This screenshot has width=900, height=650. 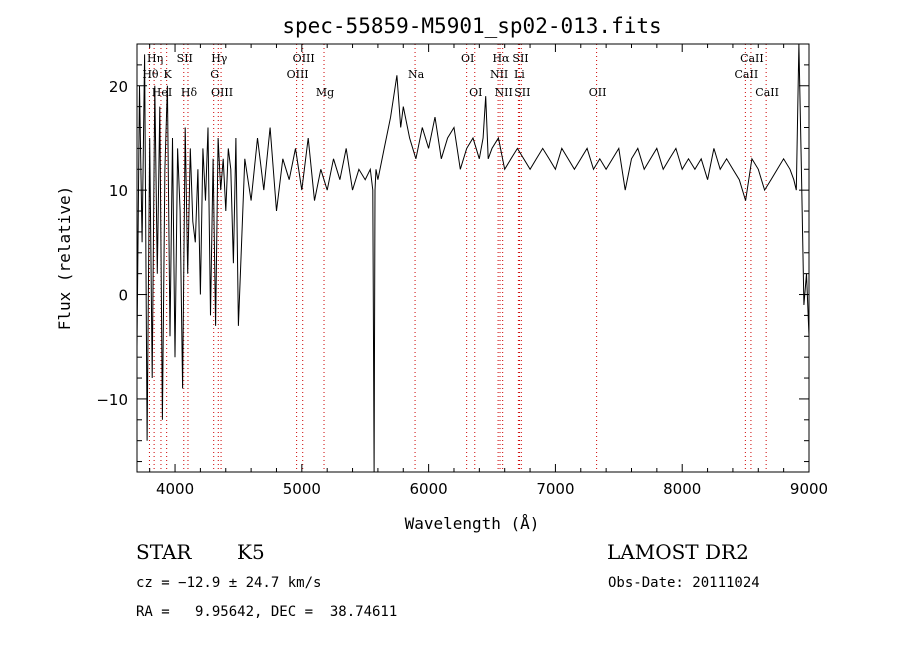 What do you see at coordinates (175, 489) in the screenshot?
I see `x-tick-label: 4000` at bounding box center [175, 489].